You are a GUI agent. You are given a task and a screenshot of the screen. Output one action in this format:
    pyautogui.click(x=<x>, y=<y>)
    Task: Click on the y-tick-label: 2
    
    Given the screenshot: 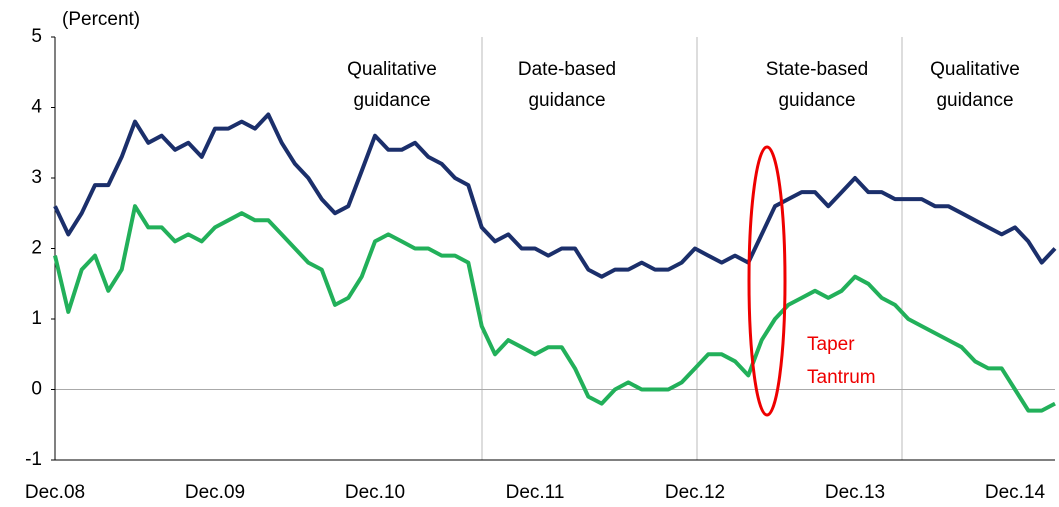 What is the action you would take?
    pyautogui.click(x=36, y=248)
    